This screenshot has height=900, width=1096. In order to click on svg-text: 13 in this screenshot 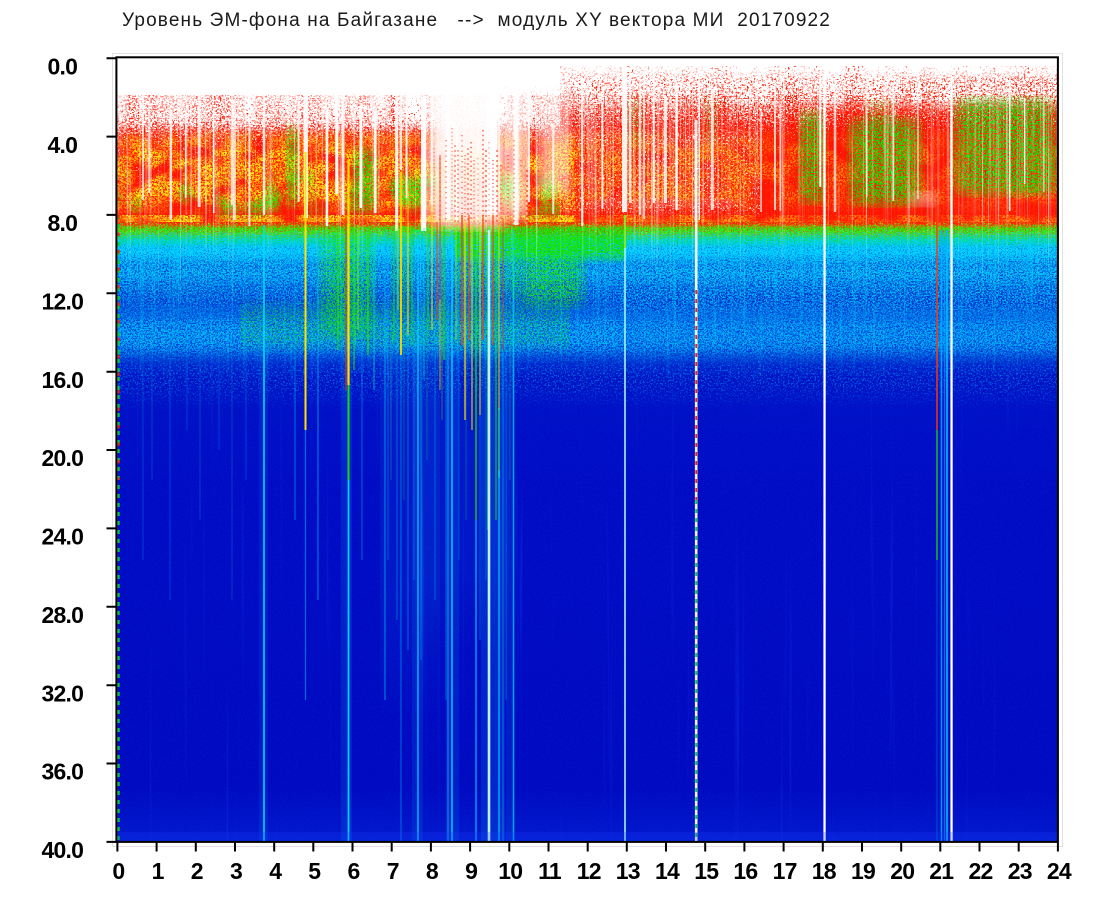, I will do `click(628, 871)`.